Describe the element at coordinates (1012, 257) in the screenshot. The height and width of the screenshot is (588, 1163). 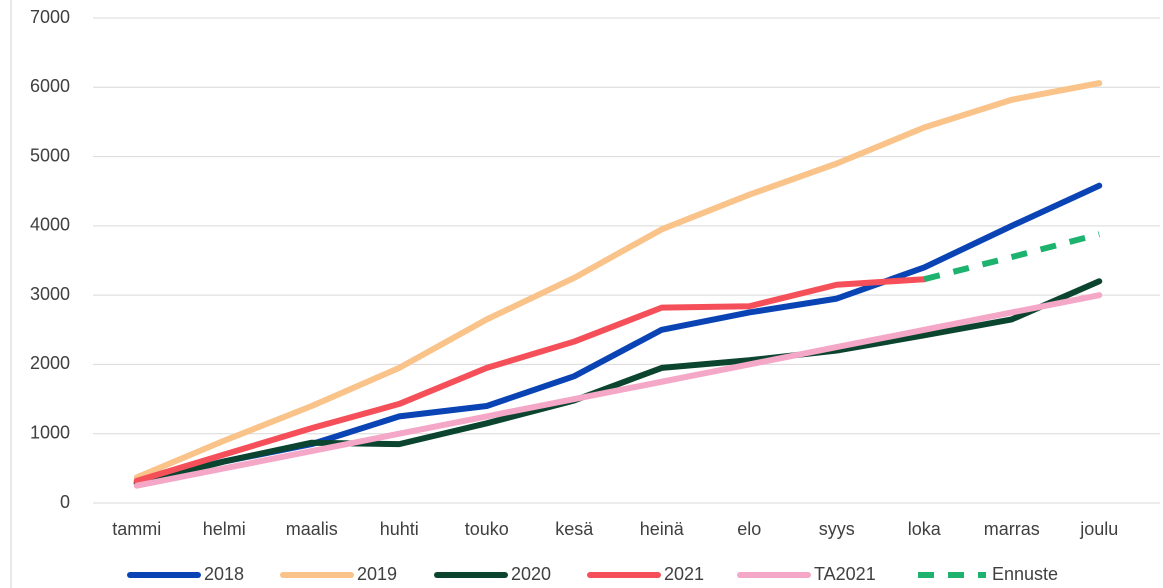
I see `series-line` at that location.